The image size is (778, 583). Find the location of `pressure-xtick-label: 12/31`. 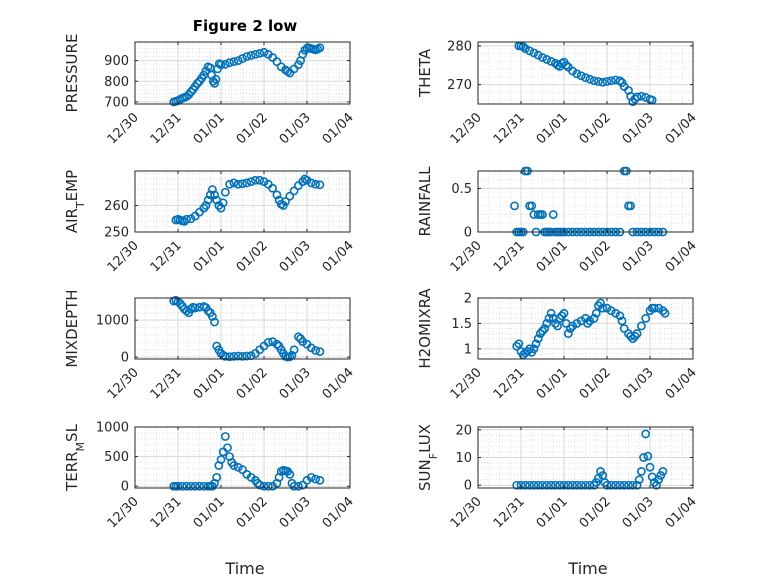

pressure-xtick-label: 12/31 is located at coordinates (166, 128).